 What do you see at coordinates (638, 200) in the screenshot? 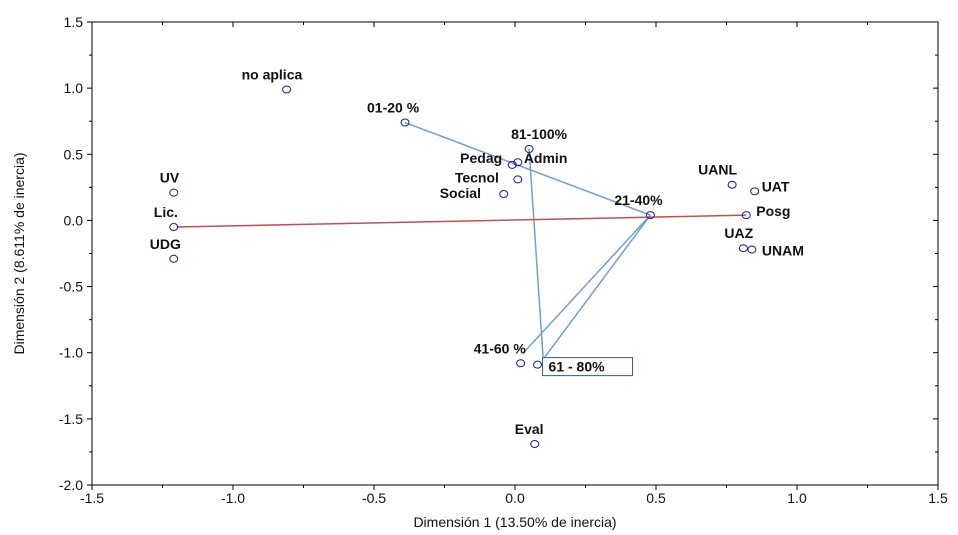
I see `point-label: 21-40%` at bounding box center [638, 200].